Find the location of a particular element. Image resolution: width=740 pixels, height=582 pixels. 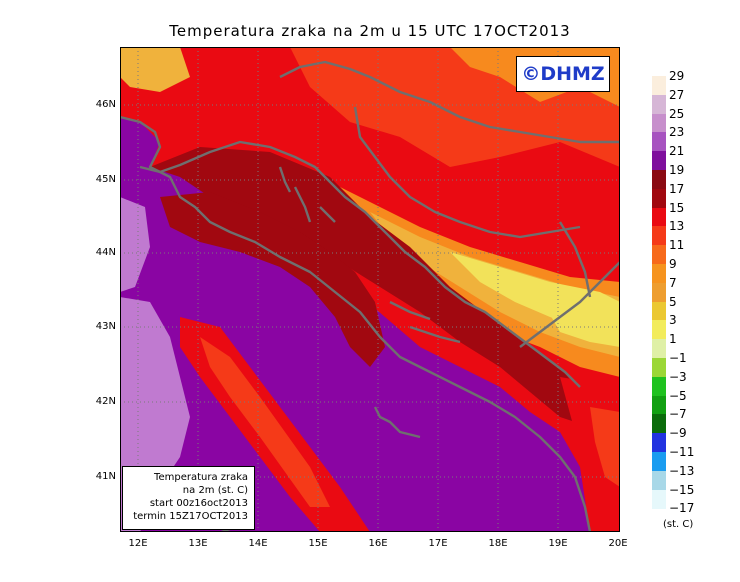

lon-tick-13e: 13E is located at coordinates (198, 543).